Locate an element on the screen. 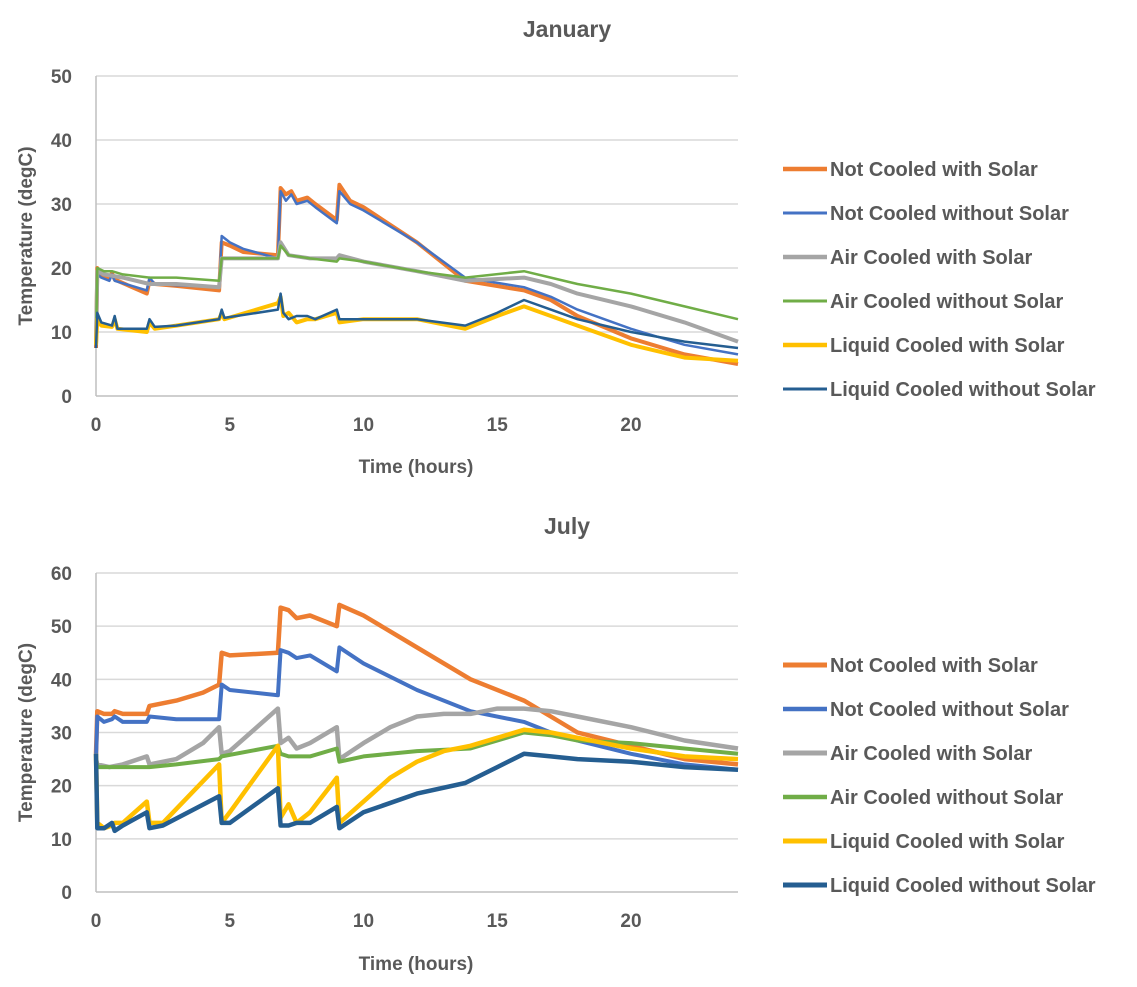 This screenshot has width=1137, height=987. y-tick-label: 60 is located at coordinates (61, 574).